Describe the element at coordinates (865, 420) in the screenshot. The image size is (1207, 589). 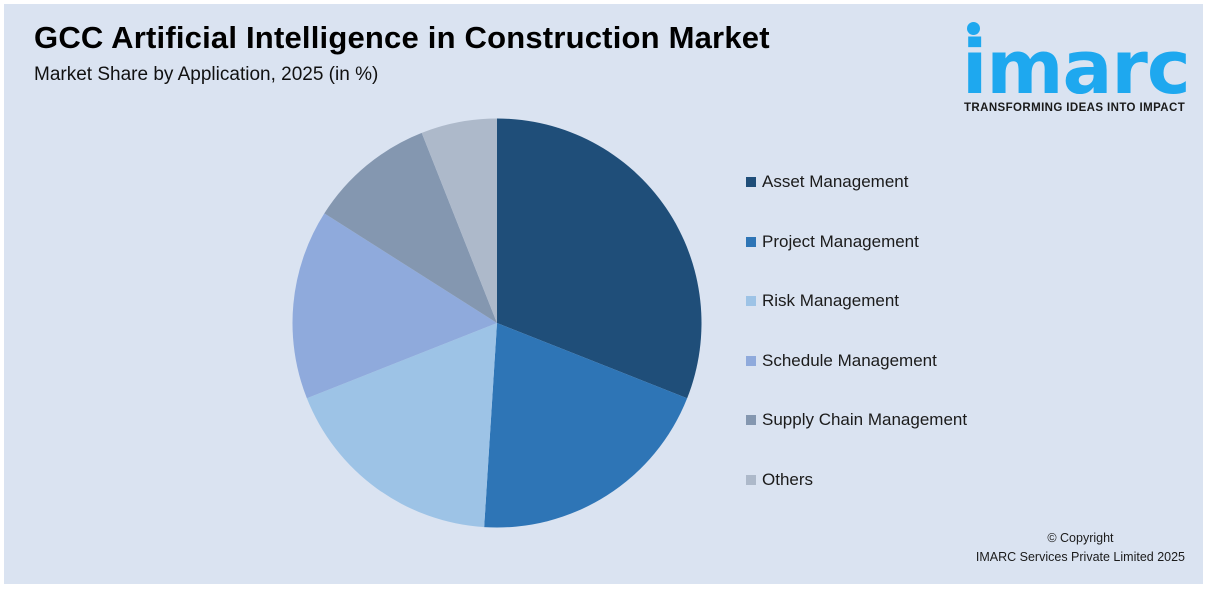
I see `legend-label: Supply Chain Management` at that location.